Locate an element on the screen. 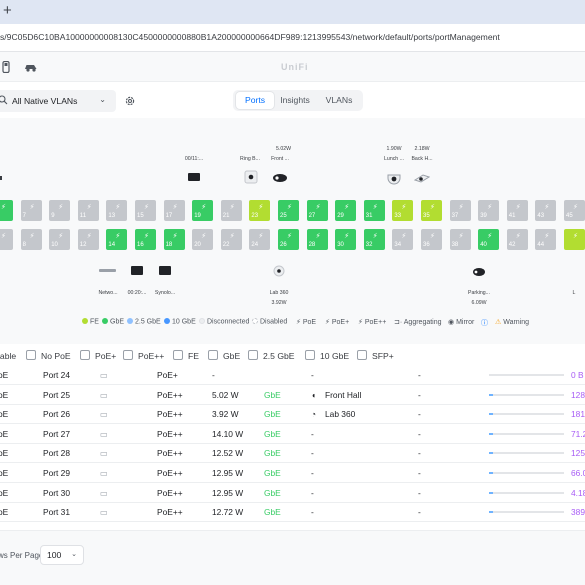 This screenshot has height=585, width=585. switch-port: ⚡ 35 is located at coordinates (431, 210).